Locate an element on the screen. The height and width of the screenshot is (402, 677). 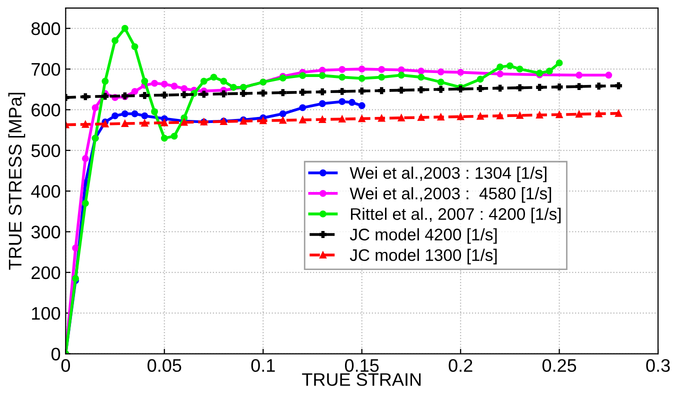
x-tick-label: 0.2 is located at coordinates (460, 365).